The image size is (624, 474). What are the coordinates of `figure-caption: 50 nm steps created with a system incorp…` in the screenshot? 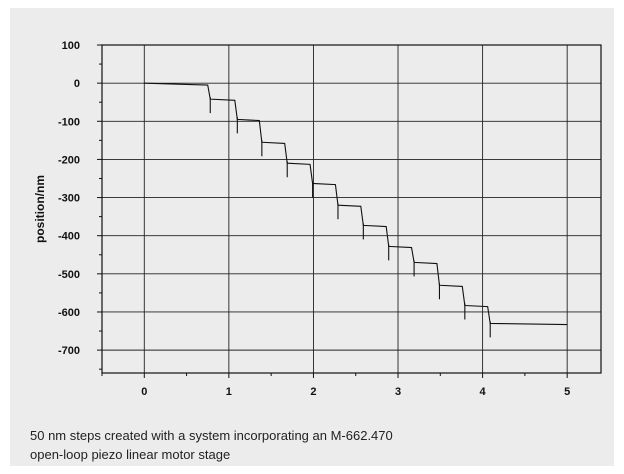 It's located at (310, 445).